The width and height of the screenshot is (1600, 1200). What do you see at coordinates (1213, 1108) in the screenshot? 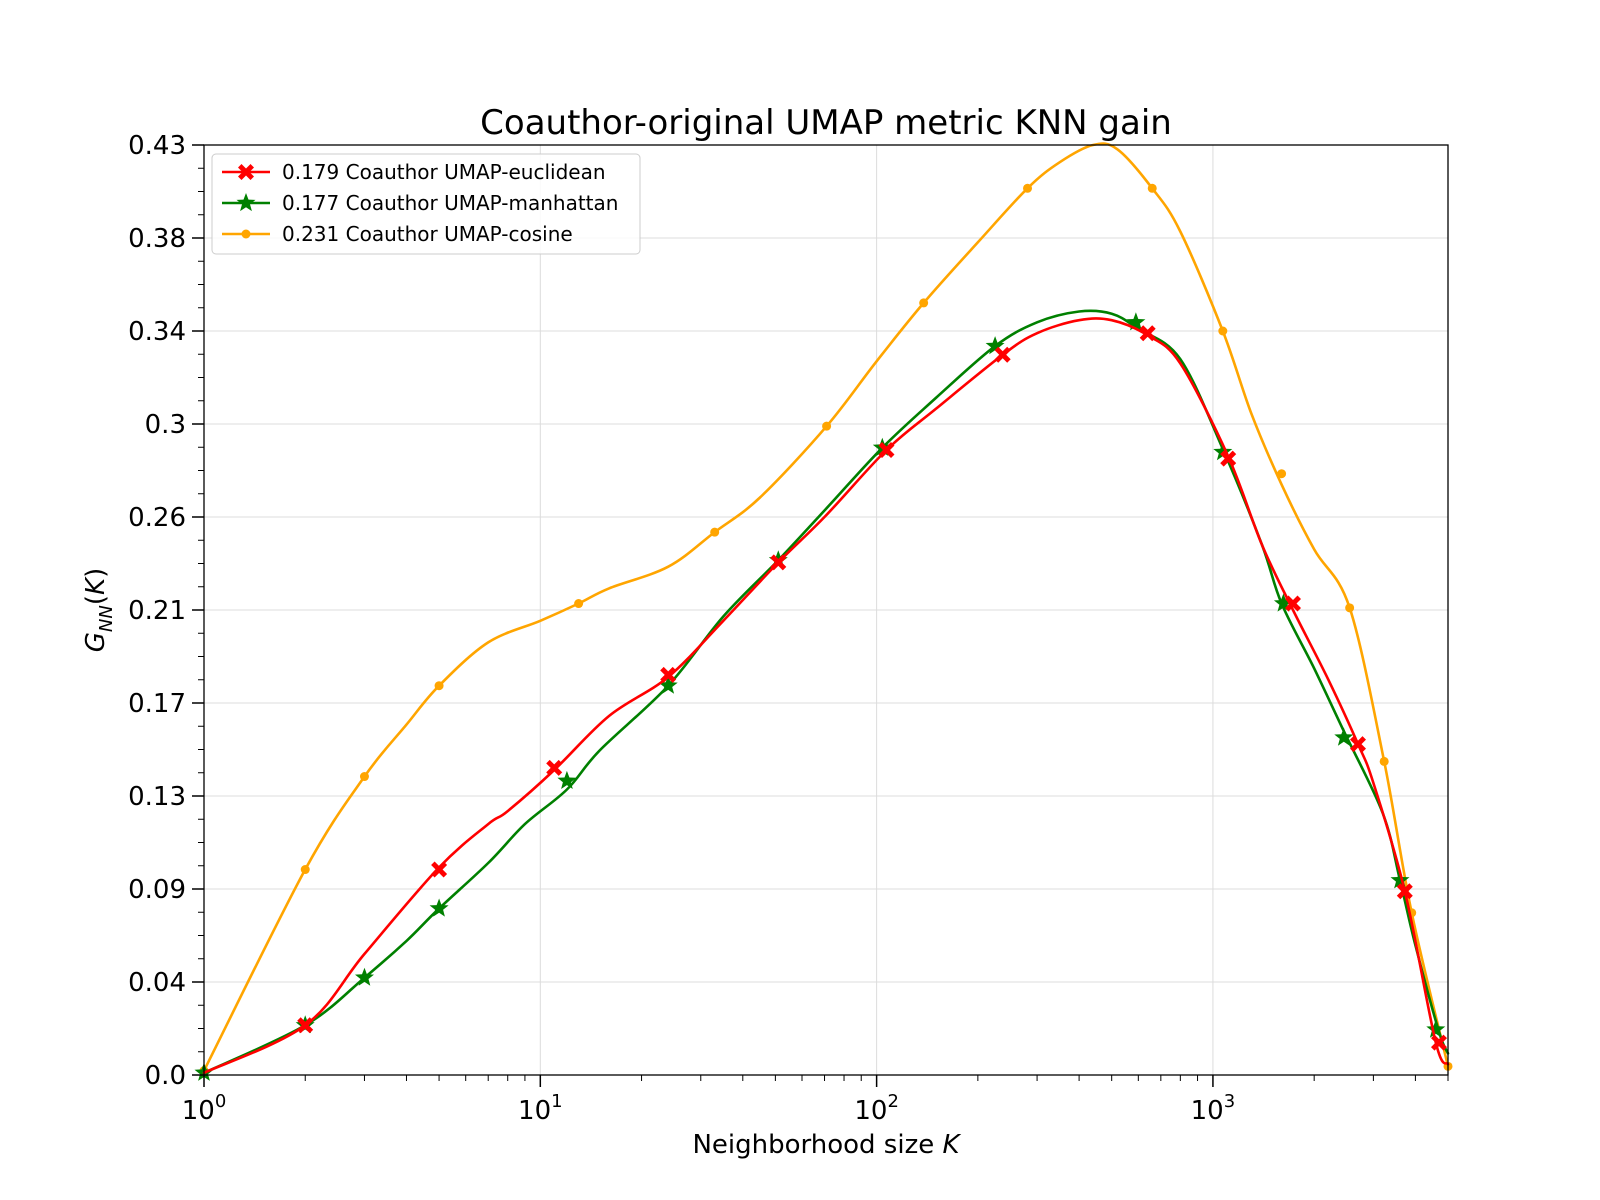
I see `x-tick-label: 10³` at bounding box center [1213, 1108].